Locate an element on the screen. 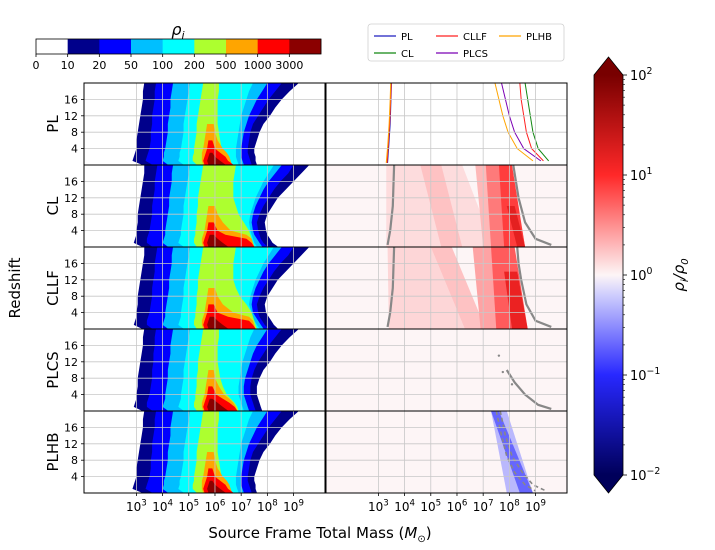 Image resolution: width=715 pixels, height=550 pixels. legend-label-cl: CL is located at coordinates (407, 54).